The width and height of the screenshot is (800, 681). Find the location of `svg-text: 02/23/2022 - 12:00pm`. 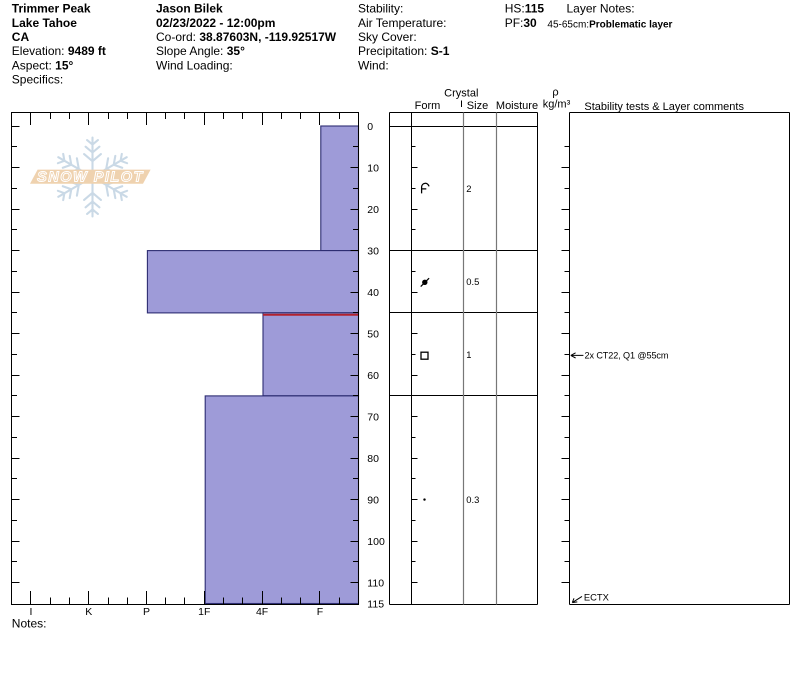

svg-text: 02/23/2022 - 12:00pm is located at coordinates (215, 23).